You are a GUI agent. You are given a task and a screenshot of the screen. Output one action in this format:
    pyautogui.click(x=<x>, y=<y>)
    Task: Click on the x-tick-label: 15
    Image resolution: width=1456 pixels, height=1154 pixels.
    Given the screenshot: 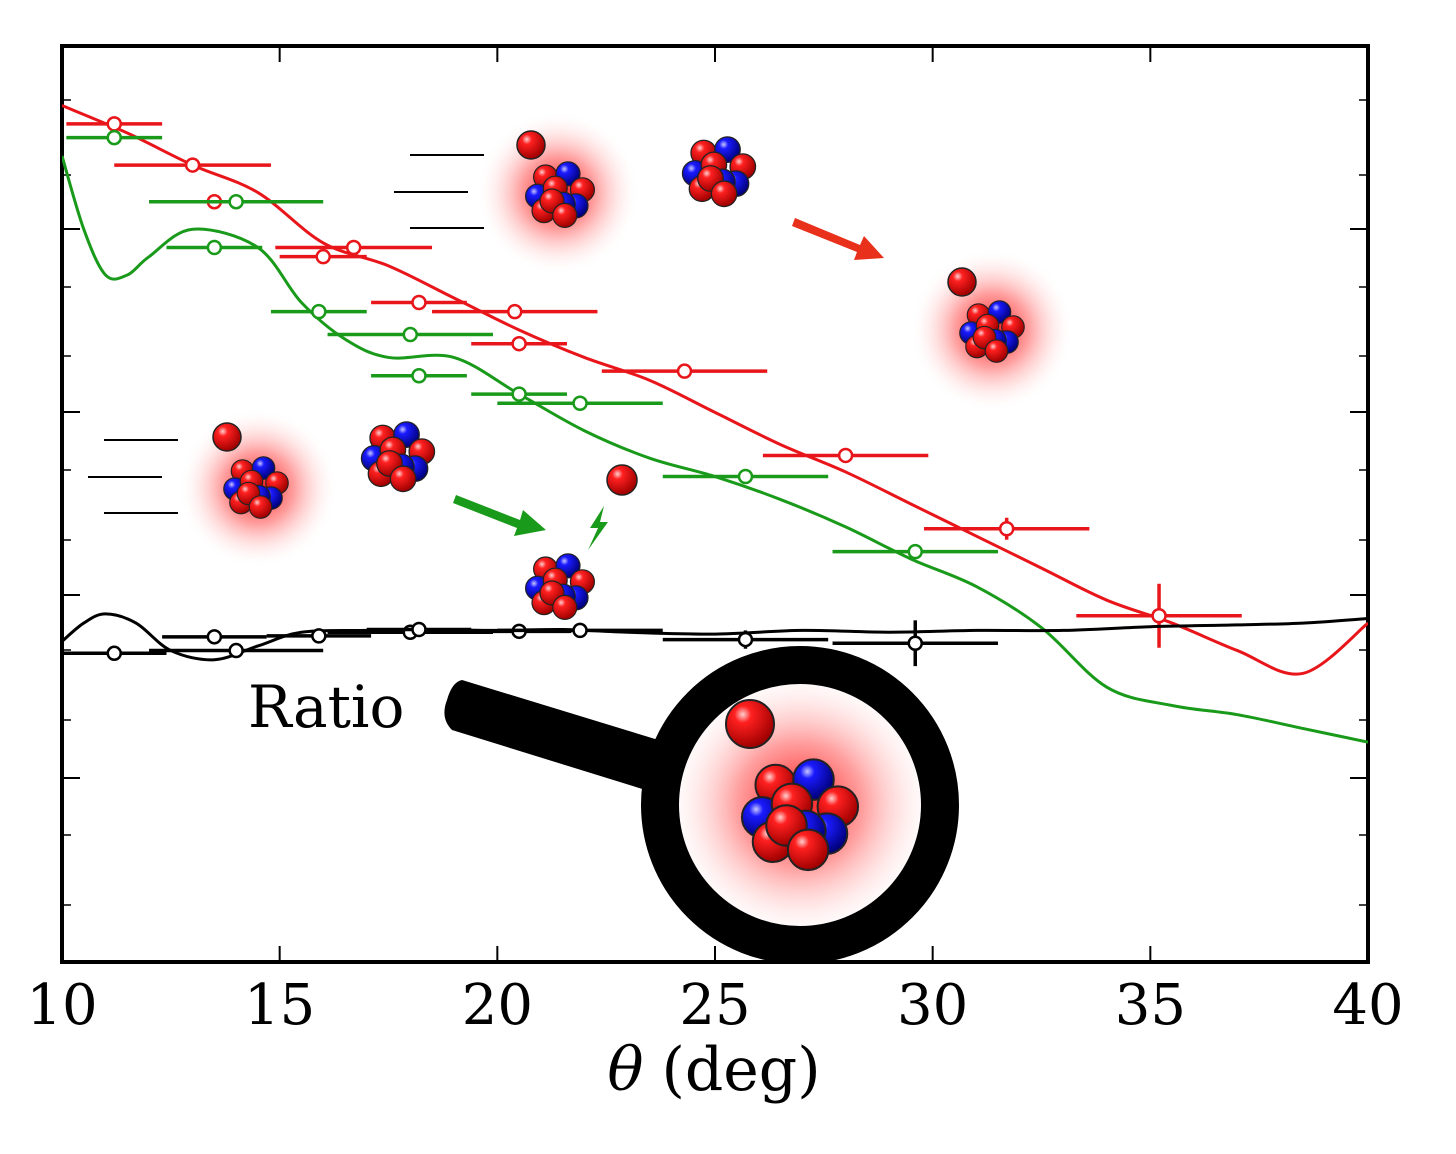 What is the action you would take?
    pyautogui.click(x=279, y=1005)
    